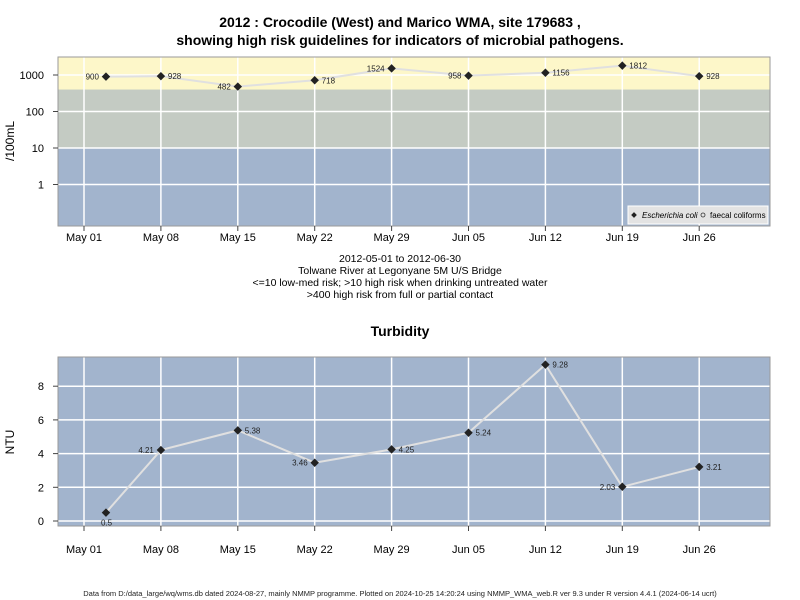 Image resolution: width=800 pixels, height=600 pixels. What do you see at coordinates (84, 550) in the screenshot?
I see `bottom-xtick-label: May 01` at bounding box center [84, 550].